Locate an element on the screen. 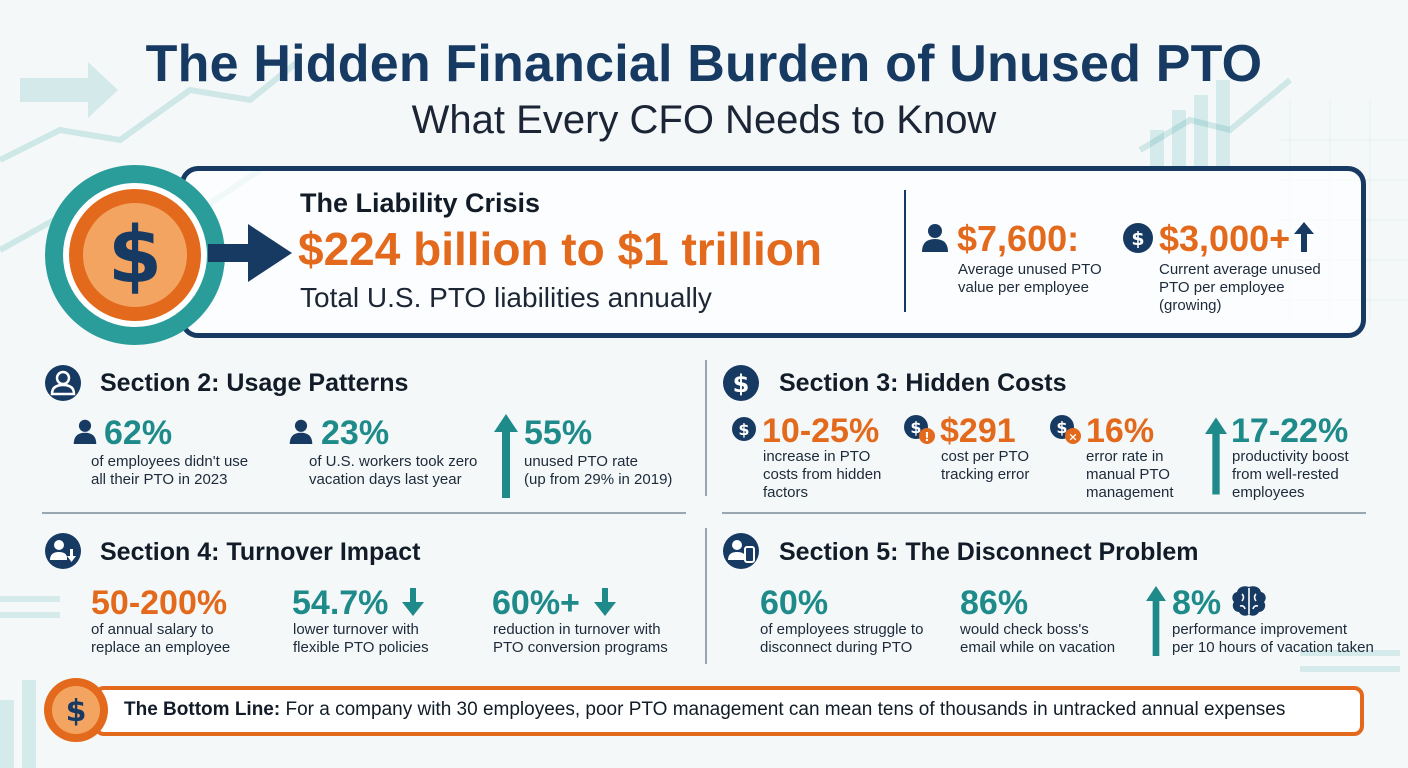 This screenshot has height=768, width=1408. stat-description: unused PTO rate is located at coordinates (581, 461).